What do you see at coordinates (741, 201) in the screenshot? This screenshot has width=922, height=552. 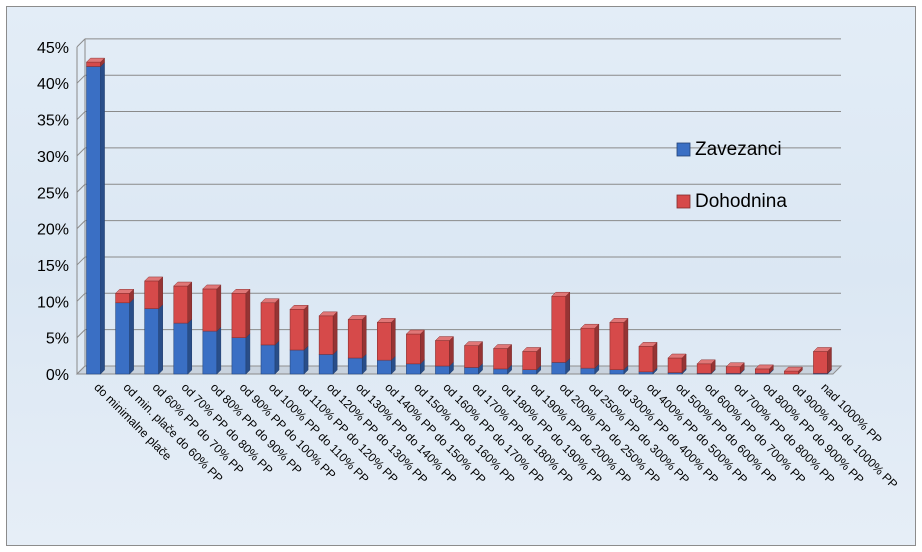 I see `legend-label: Dohodnina` at bounding box center [741, 201].